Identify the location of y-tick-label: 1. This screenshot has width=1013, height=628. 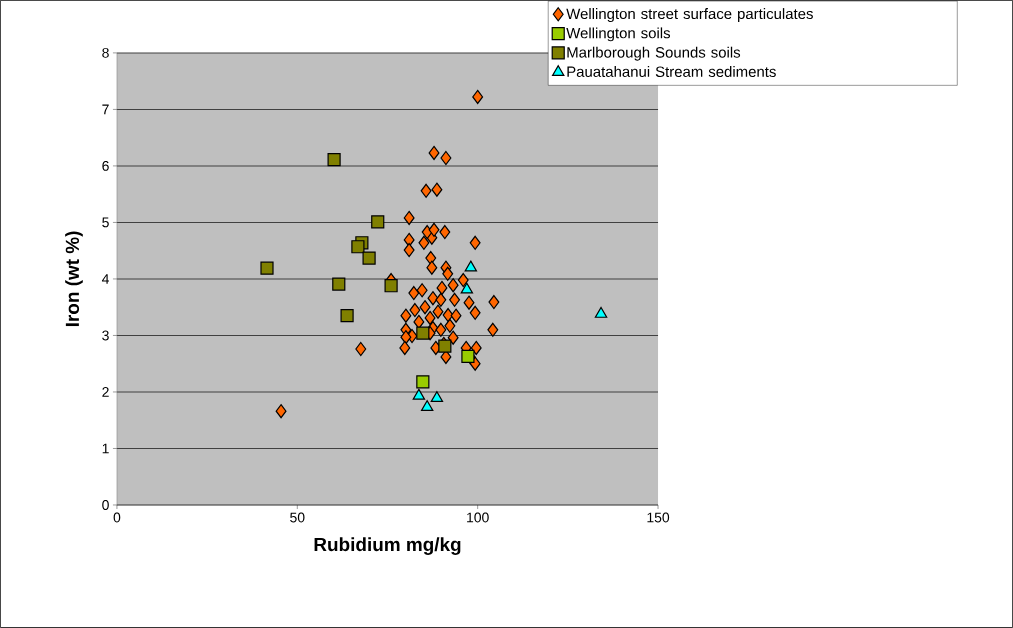
(105, 448).